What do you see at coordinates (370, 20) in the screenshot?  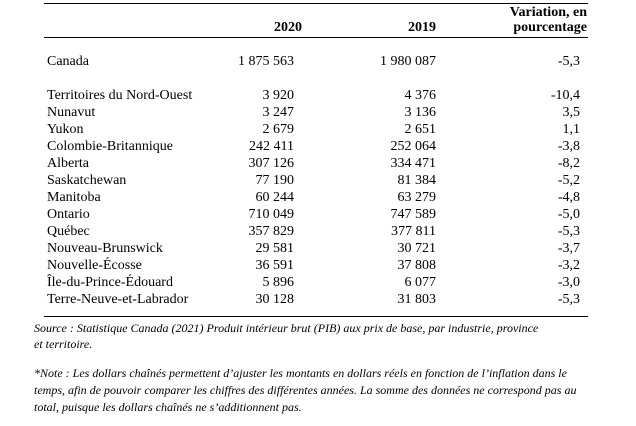 I see `col-header-2019: 2019` at bounding box center [370, 20].